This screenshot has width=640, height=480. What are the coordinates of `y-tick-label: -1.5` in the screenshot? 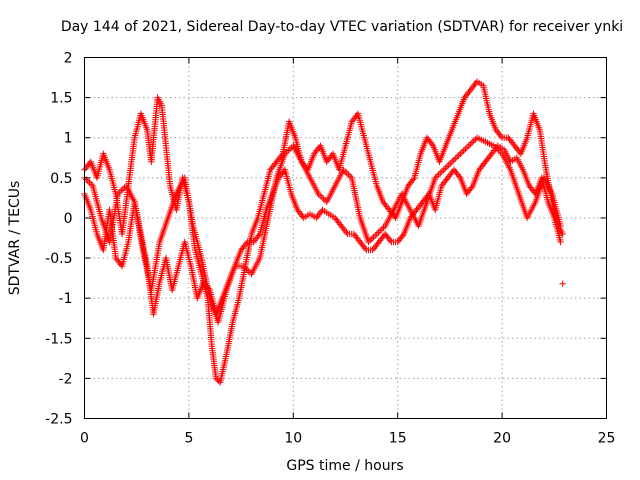 It's located at (58, 339).